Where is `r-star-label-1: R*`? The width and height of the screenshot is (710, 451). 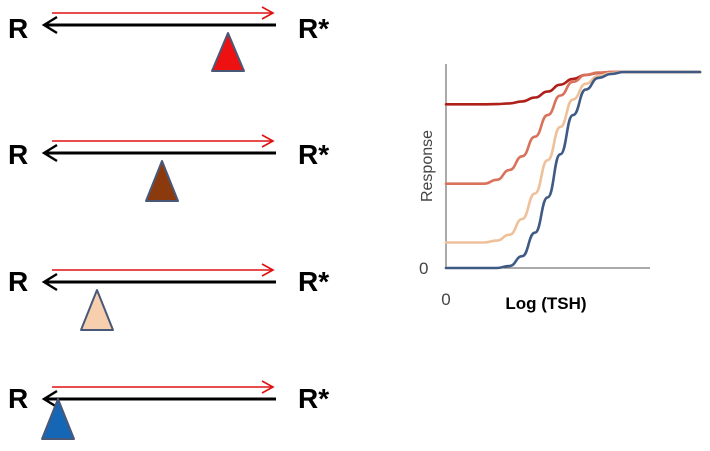
r-star-label-1: R* is located at coordinates (313, 28).